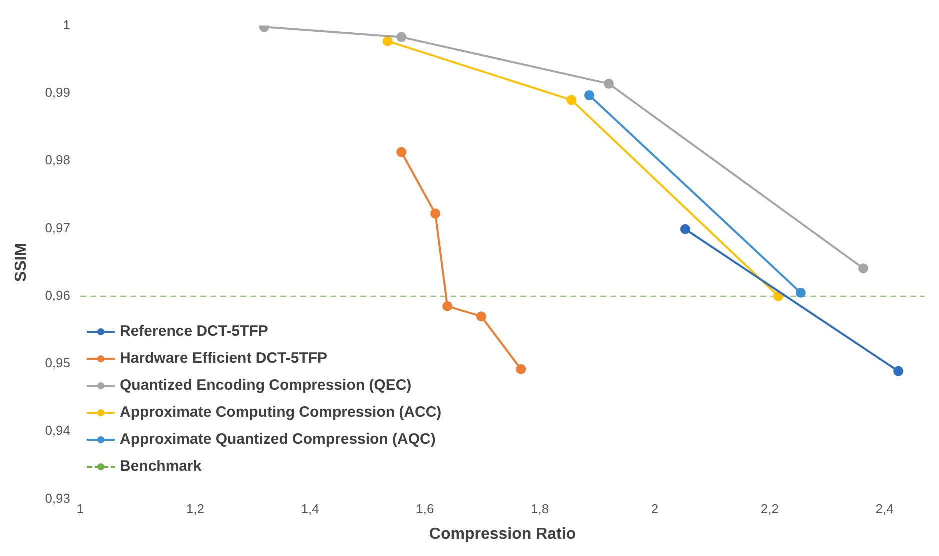 This screenshot has width=939, height=556. I want to click on y-tick-label: 0,98, so click(57, 160).